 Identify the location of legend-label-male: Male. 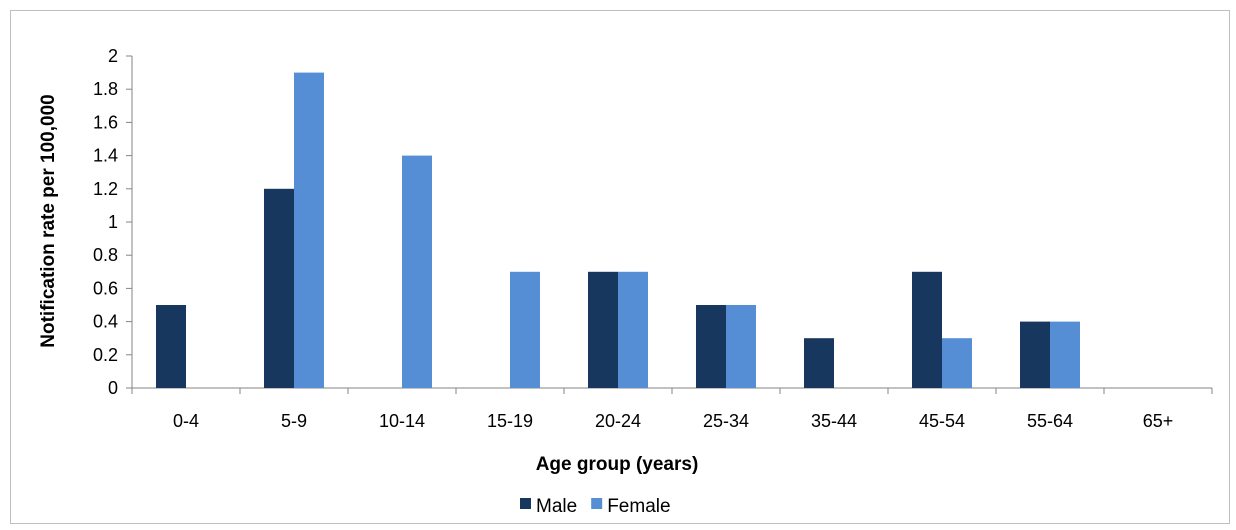
(556, 506).